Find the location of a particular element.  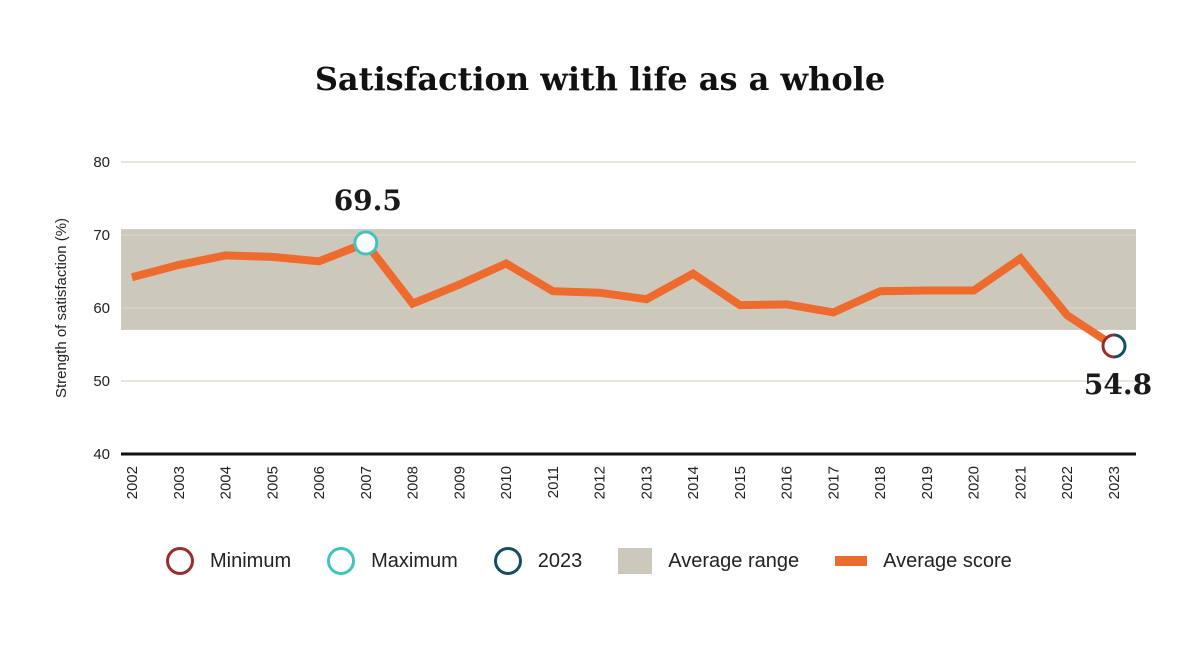

x-tick-label: 2003 is located at coordinates (179, 482).